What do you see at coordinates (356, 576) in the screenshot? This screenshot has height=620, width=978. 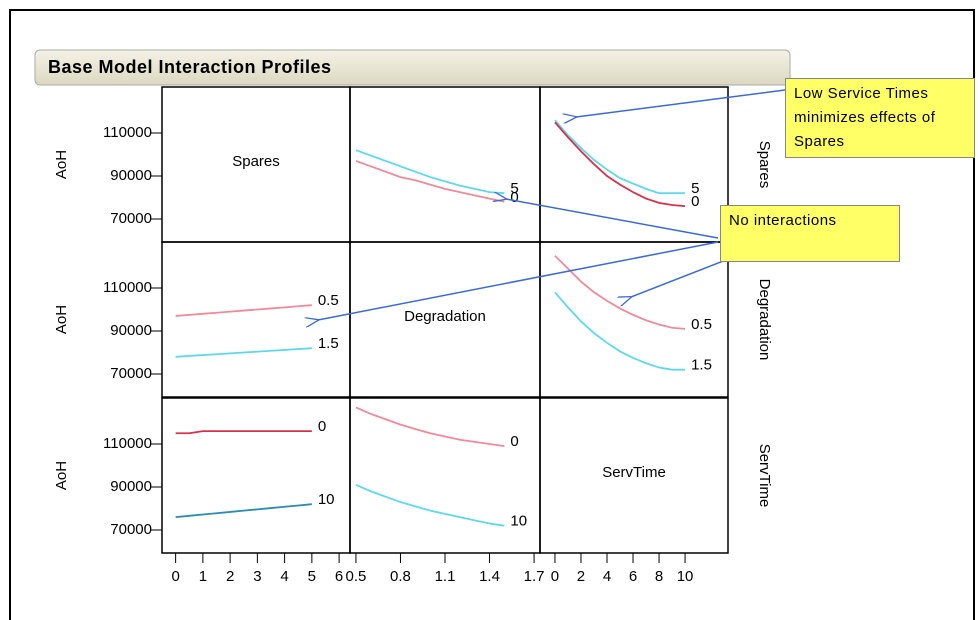 I see `x-tick-label: 0.5` at bounding box center [356, 576].